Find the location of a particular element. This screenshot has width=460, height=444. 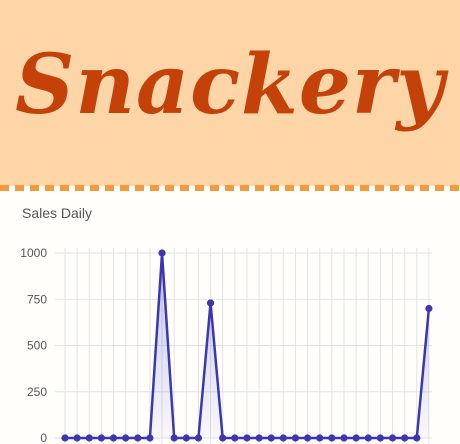

y-tick-label: 500 is located at coordinates (37, 346).